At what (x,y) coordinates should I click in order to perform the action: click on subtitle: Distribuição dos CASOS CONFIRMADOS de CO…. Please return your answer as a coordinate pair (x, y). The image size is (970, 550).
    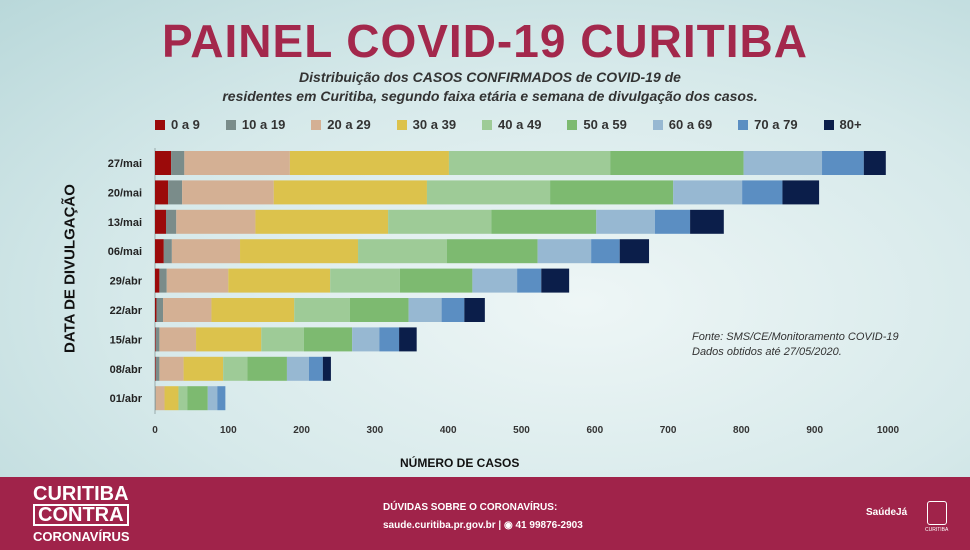
    Looking at the image, I should click on (490, 87).